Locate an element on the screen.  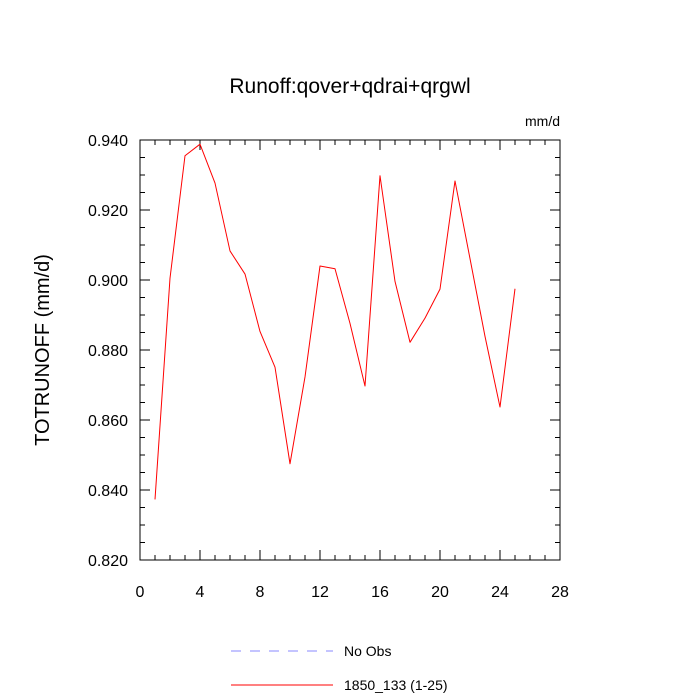
x-tick-label: 8 is located at coordinates (260, 592).